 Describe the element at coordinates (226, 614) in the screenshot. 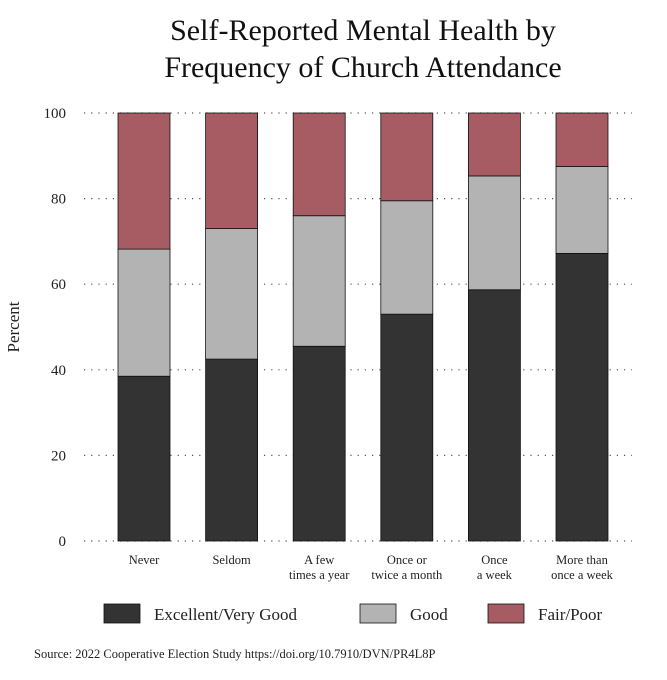

I see `legend-label: Excellent/Very Good` at that location.